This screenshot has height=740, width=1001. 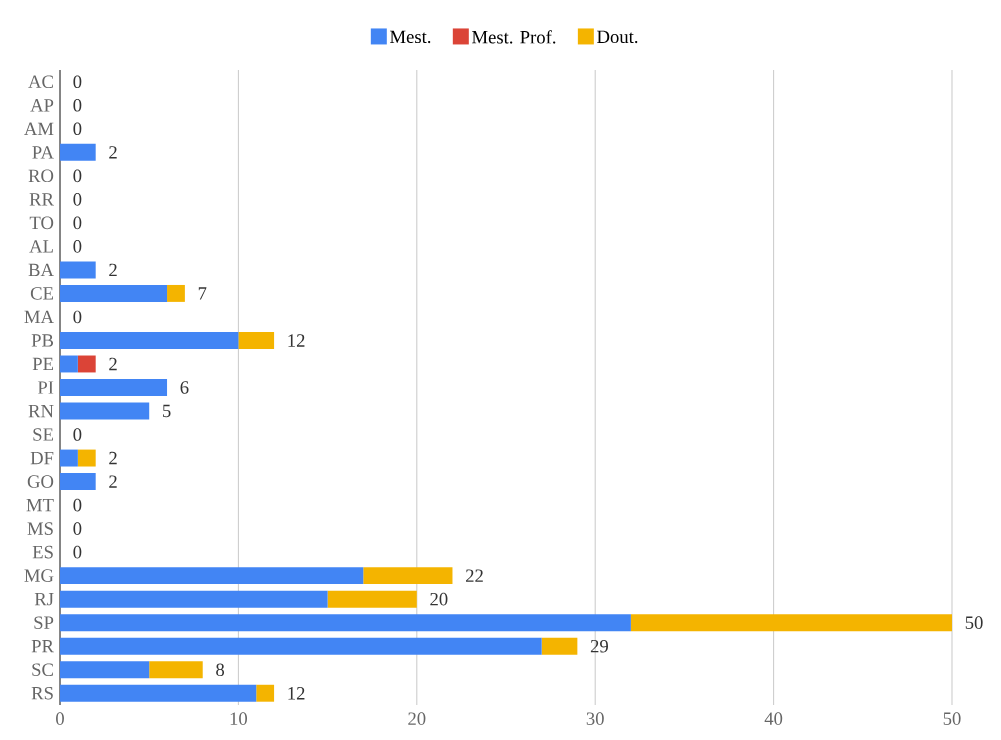 What do you see at coordinates (474, 575) in the screenshot?
I see `total-label: 22` at bounding box center [474, 575].